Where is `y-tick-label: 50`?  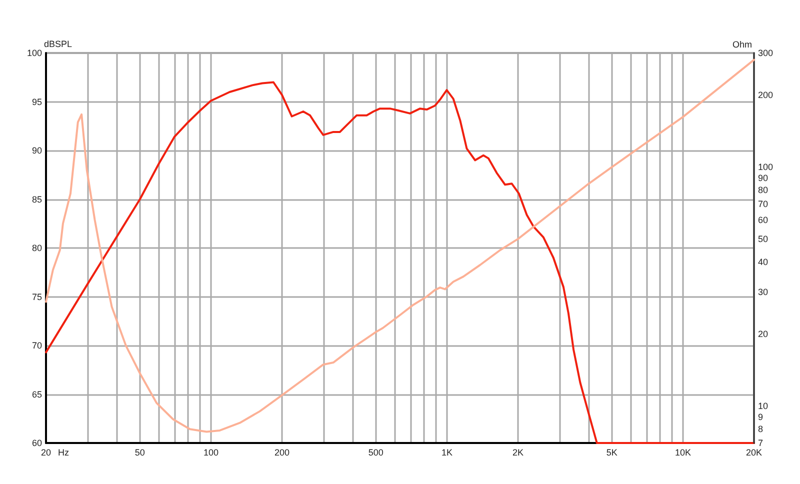 y-tick-label: 50 is located at coordinates (763, 239).